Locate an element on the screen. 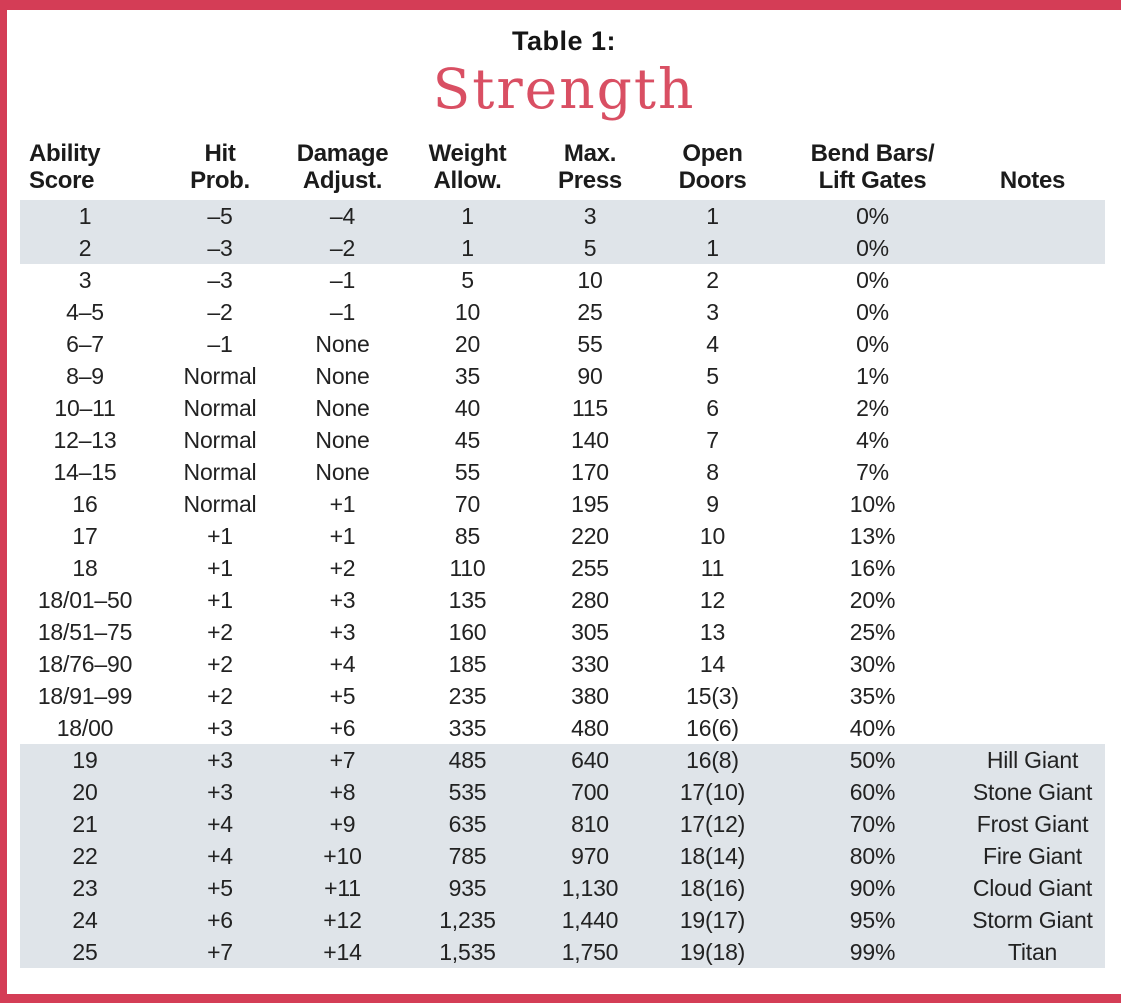 The image size is (1121, 1003). table-cell: 15(3) is located at coordinates (712, 696).